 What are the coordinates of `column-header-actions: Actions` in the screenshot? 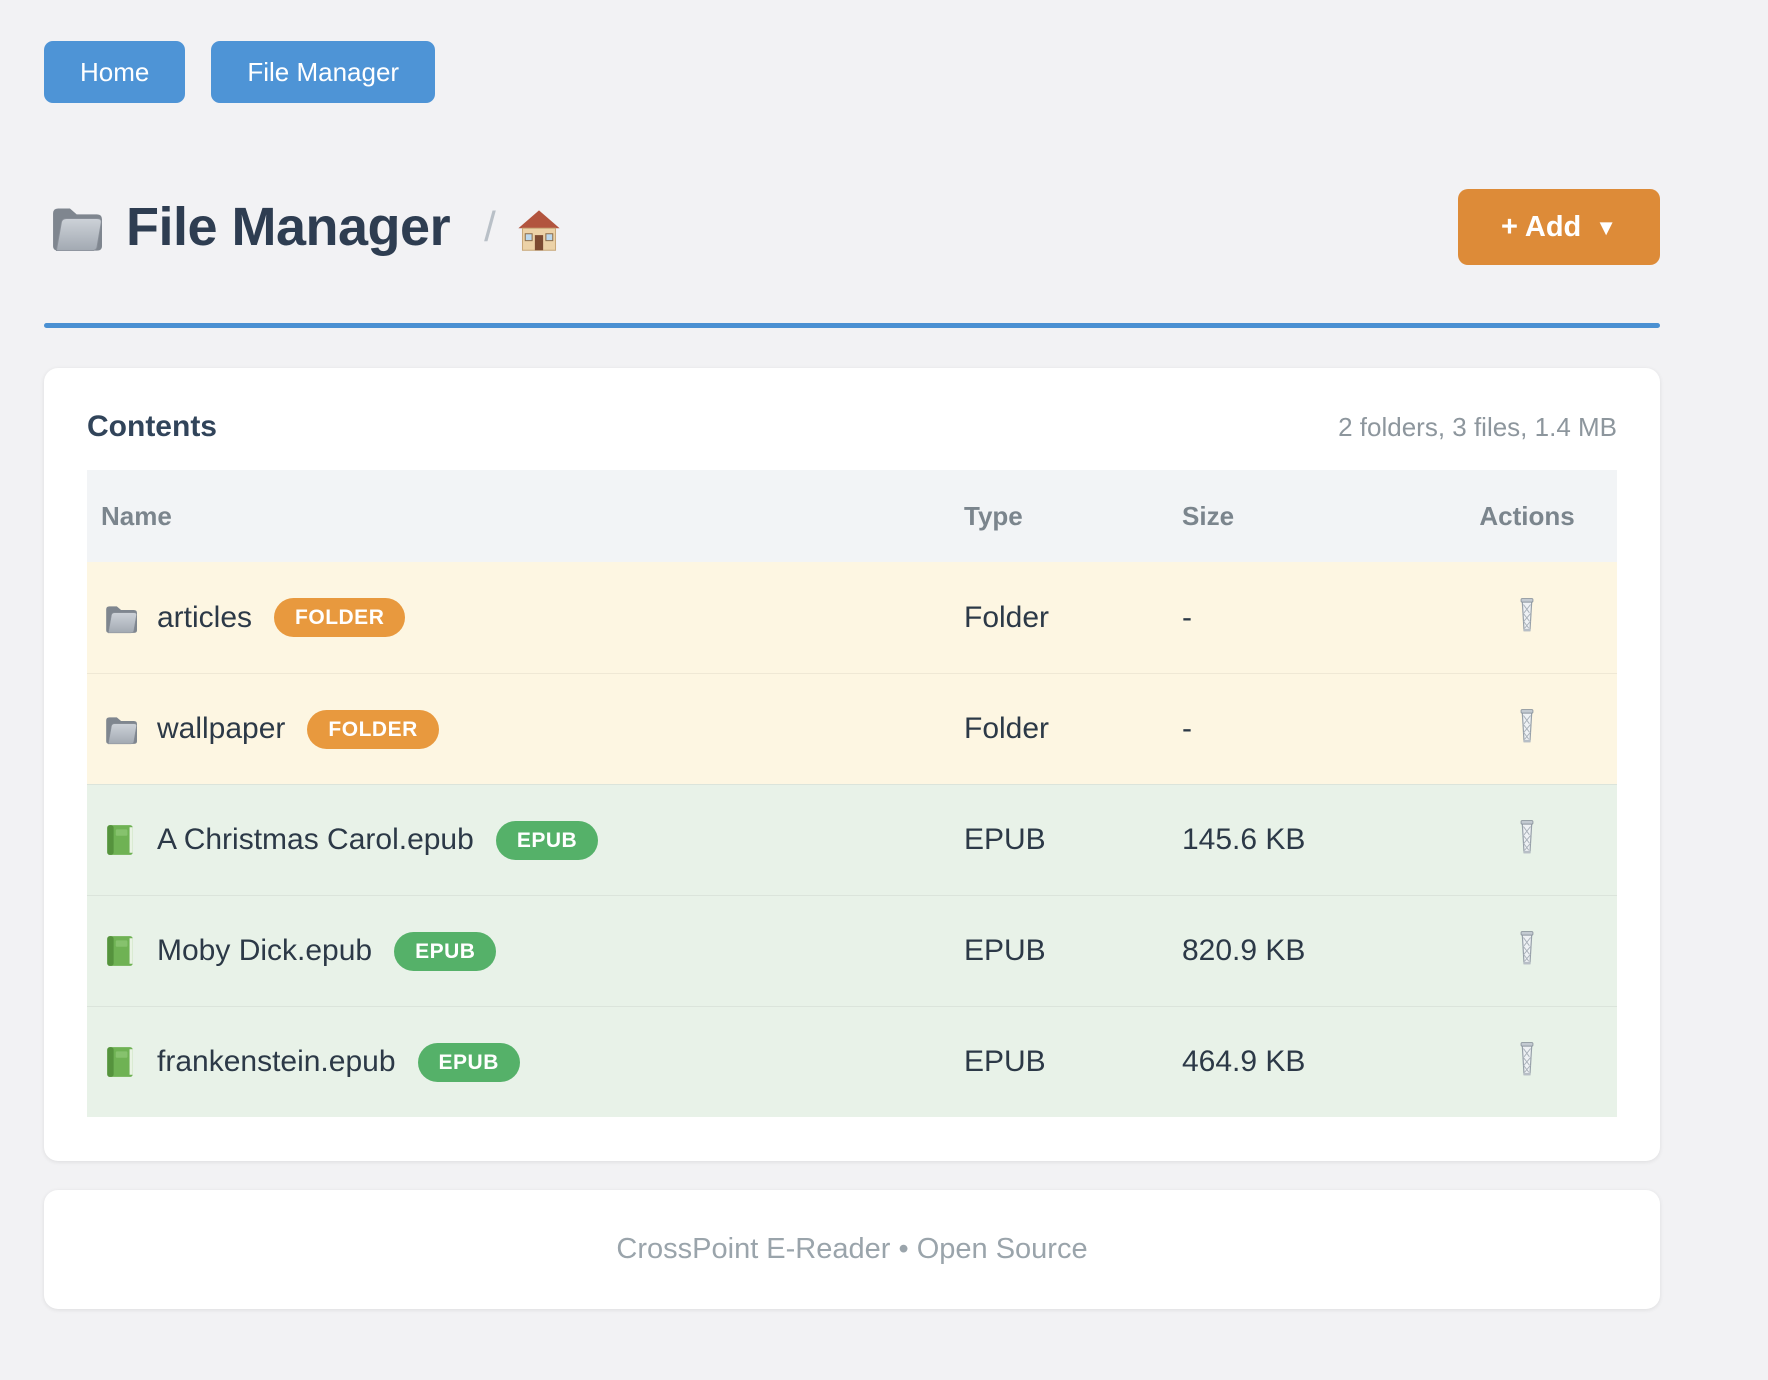 It's located at (1527, 515).